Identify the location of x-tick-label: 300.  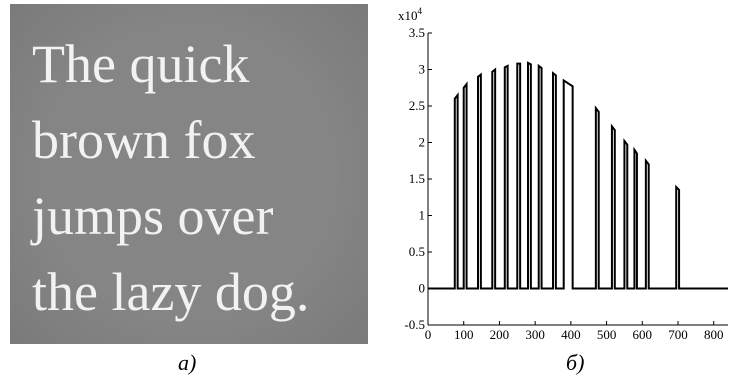
(535, 334).